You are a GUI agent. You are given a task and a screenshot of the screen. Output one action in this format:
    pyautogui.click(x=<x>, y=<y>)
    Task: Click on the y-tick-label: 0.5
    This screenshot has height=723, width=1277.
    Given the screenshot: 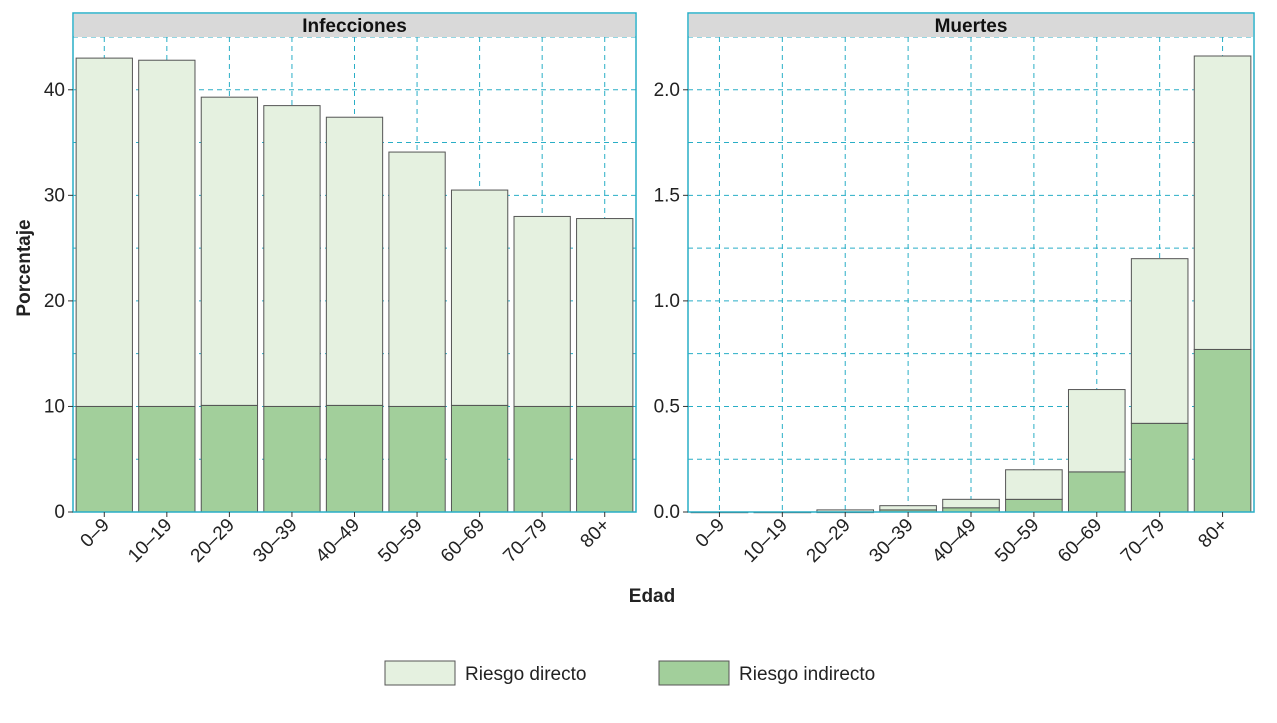 What is the action you would take?
    pyautogui.click(x=667, y=406)
    